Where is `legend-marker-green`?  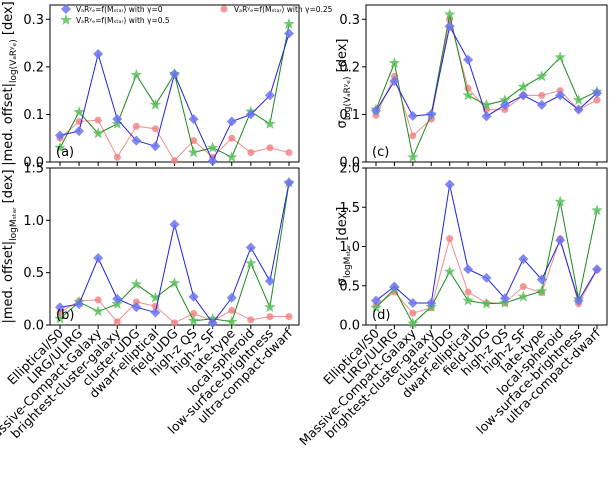 legend-marker-green is located at coordinates (66, 19).